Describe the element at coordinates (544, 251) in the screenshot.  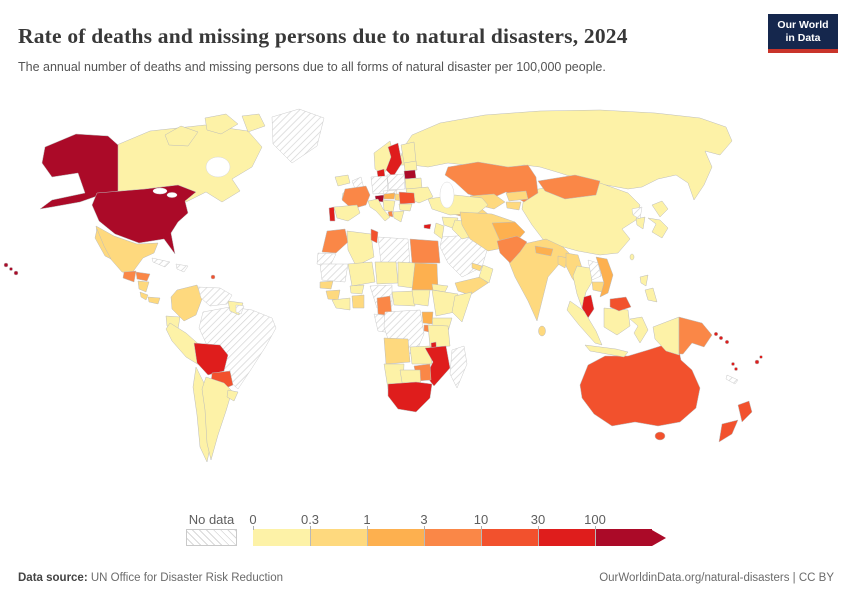
I see `country-nepal` at that location.